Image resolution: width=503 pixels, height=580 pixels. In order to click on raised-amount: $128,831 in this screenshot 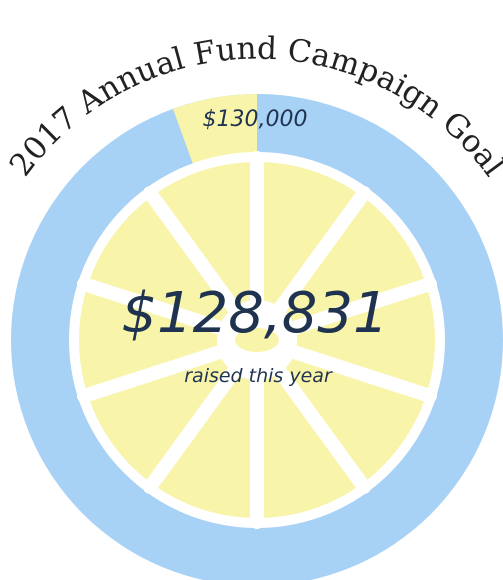, I will do `click(254, 313)`.